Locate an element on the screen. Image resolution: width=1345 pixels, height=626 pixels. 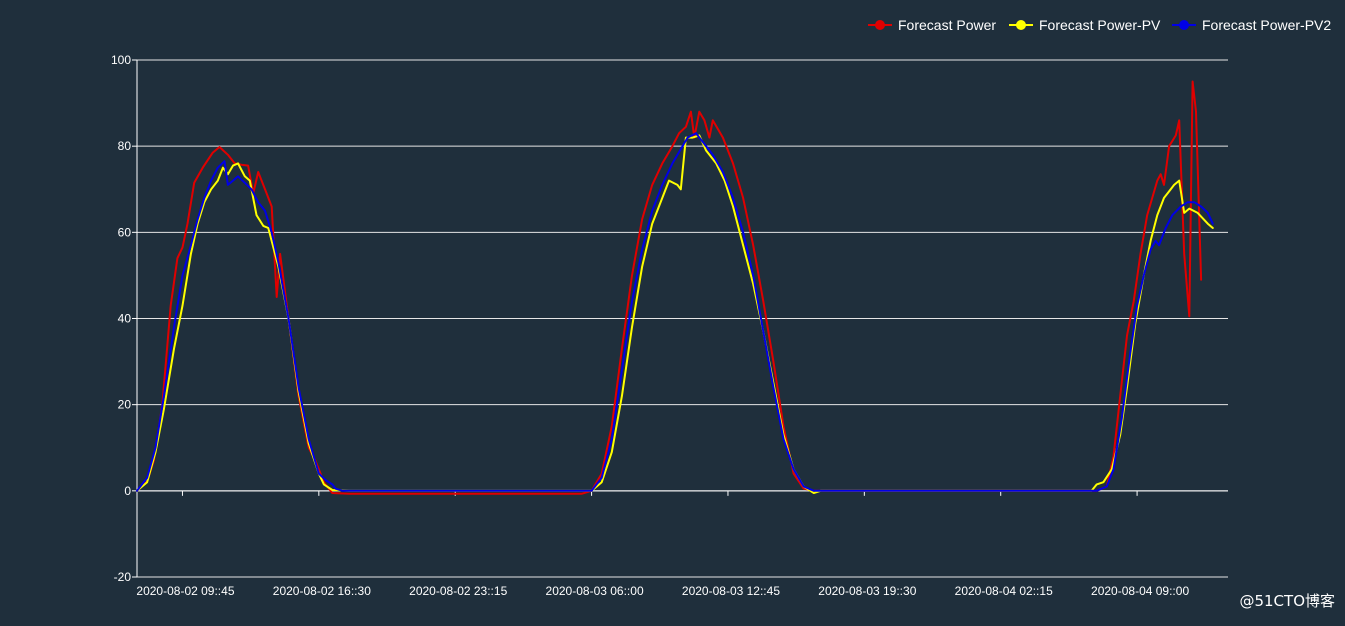
legend-label: Forecast Power-PV is located at coordinates (1100, 25).